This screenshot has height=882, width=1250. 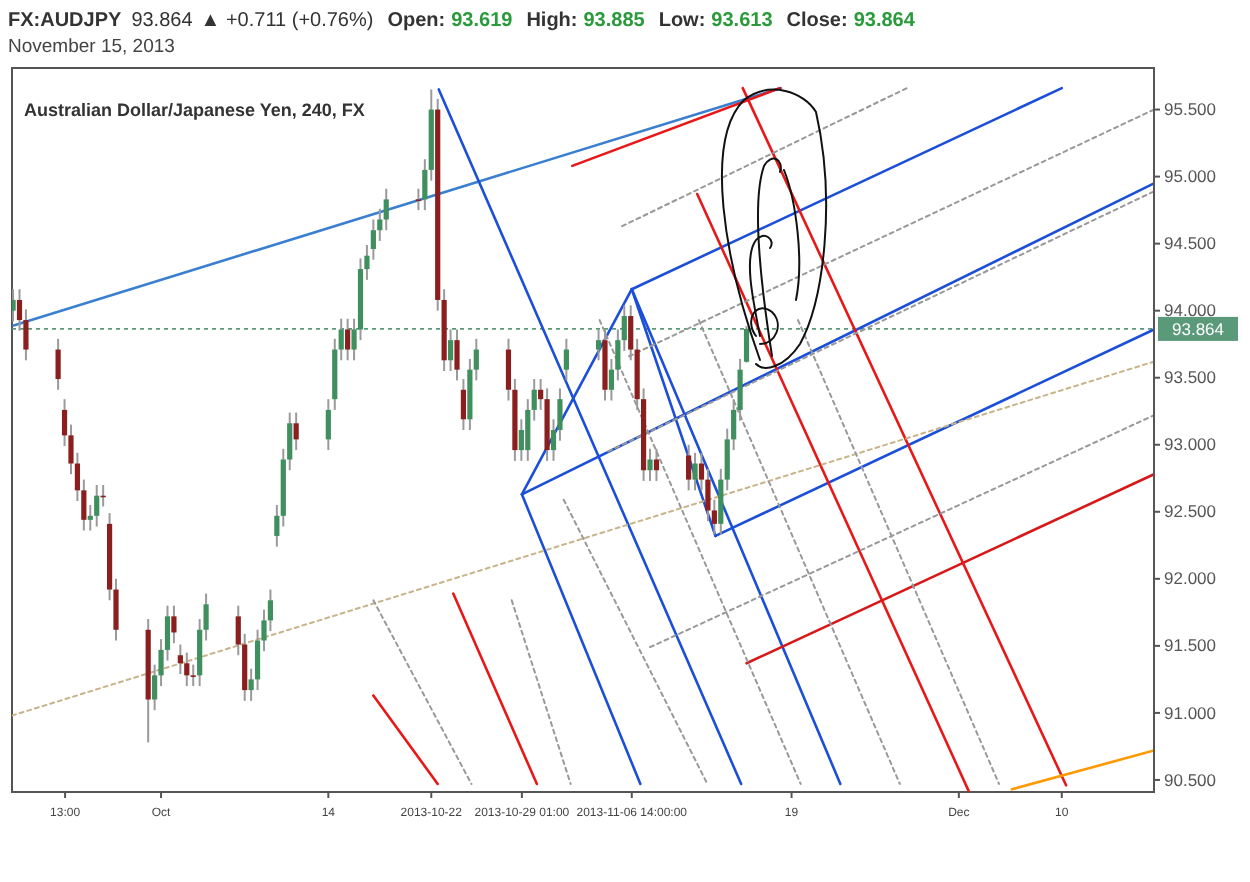 What do you see at coordinates (1190, 444) in the screenshot?
I see `y-tick-label: 93.000` at bounding box center [1190, 444].